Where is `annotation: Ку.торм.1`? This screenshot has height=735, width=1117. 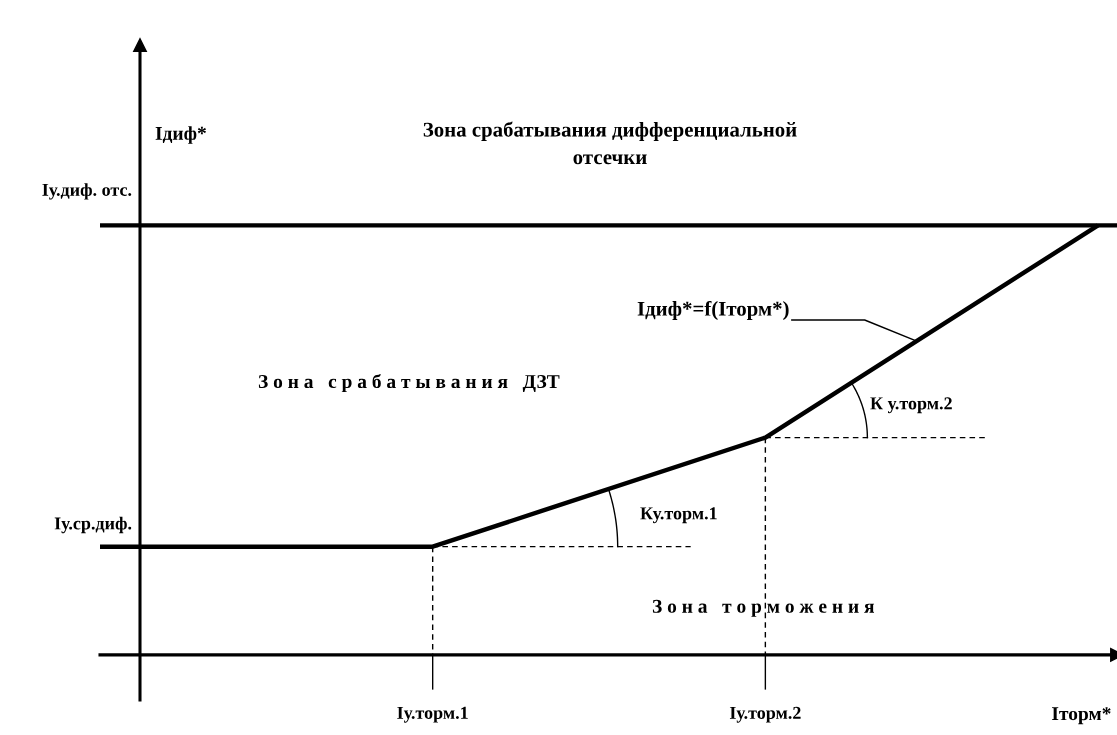
annotation: Ку.торм.1 is located at coordinates (678, 515).